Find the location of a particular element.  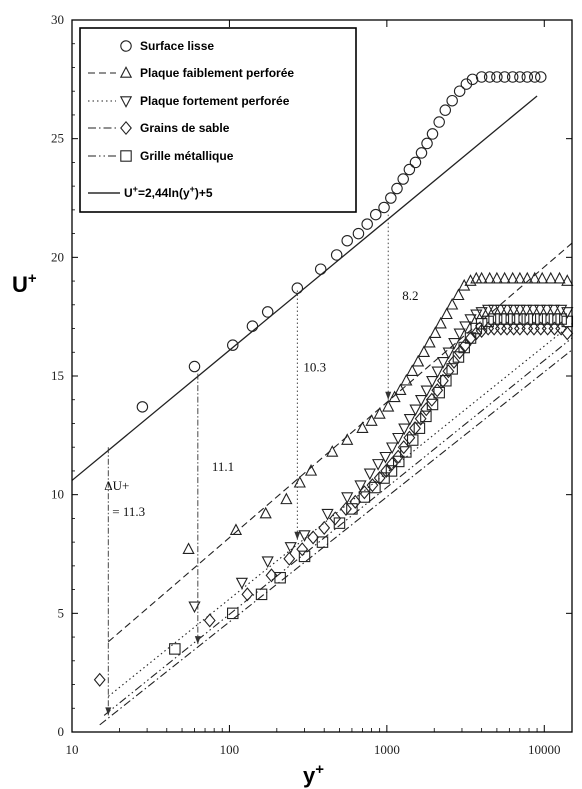

x-tick-label: 1000 is located at coordinates (387, 749).